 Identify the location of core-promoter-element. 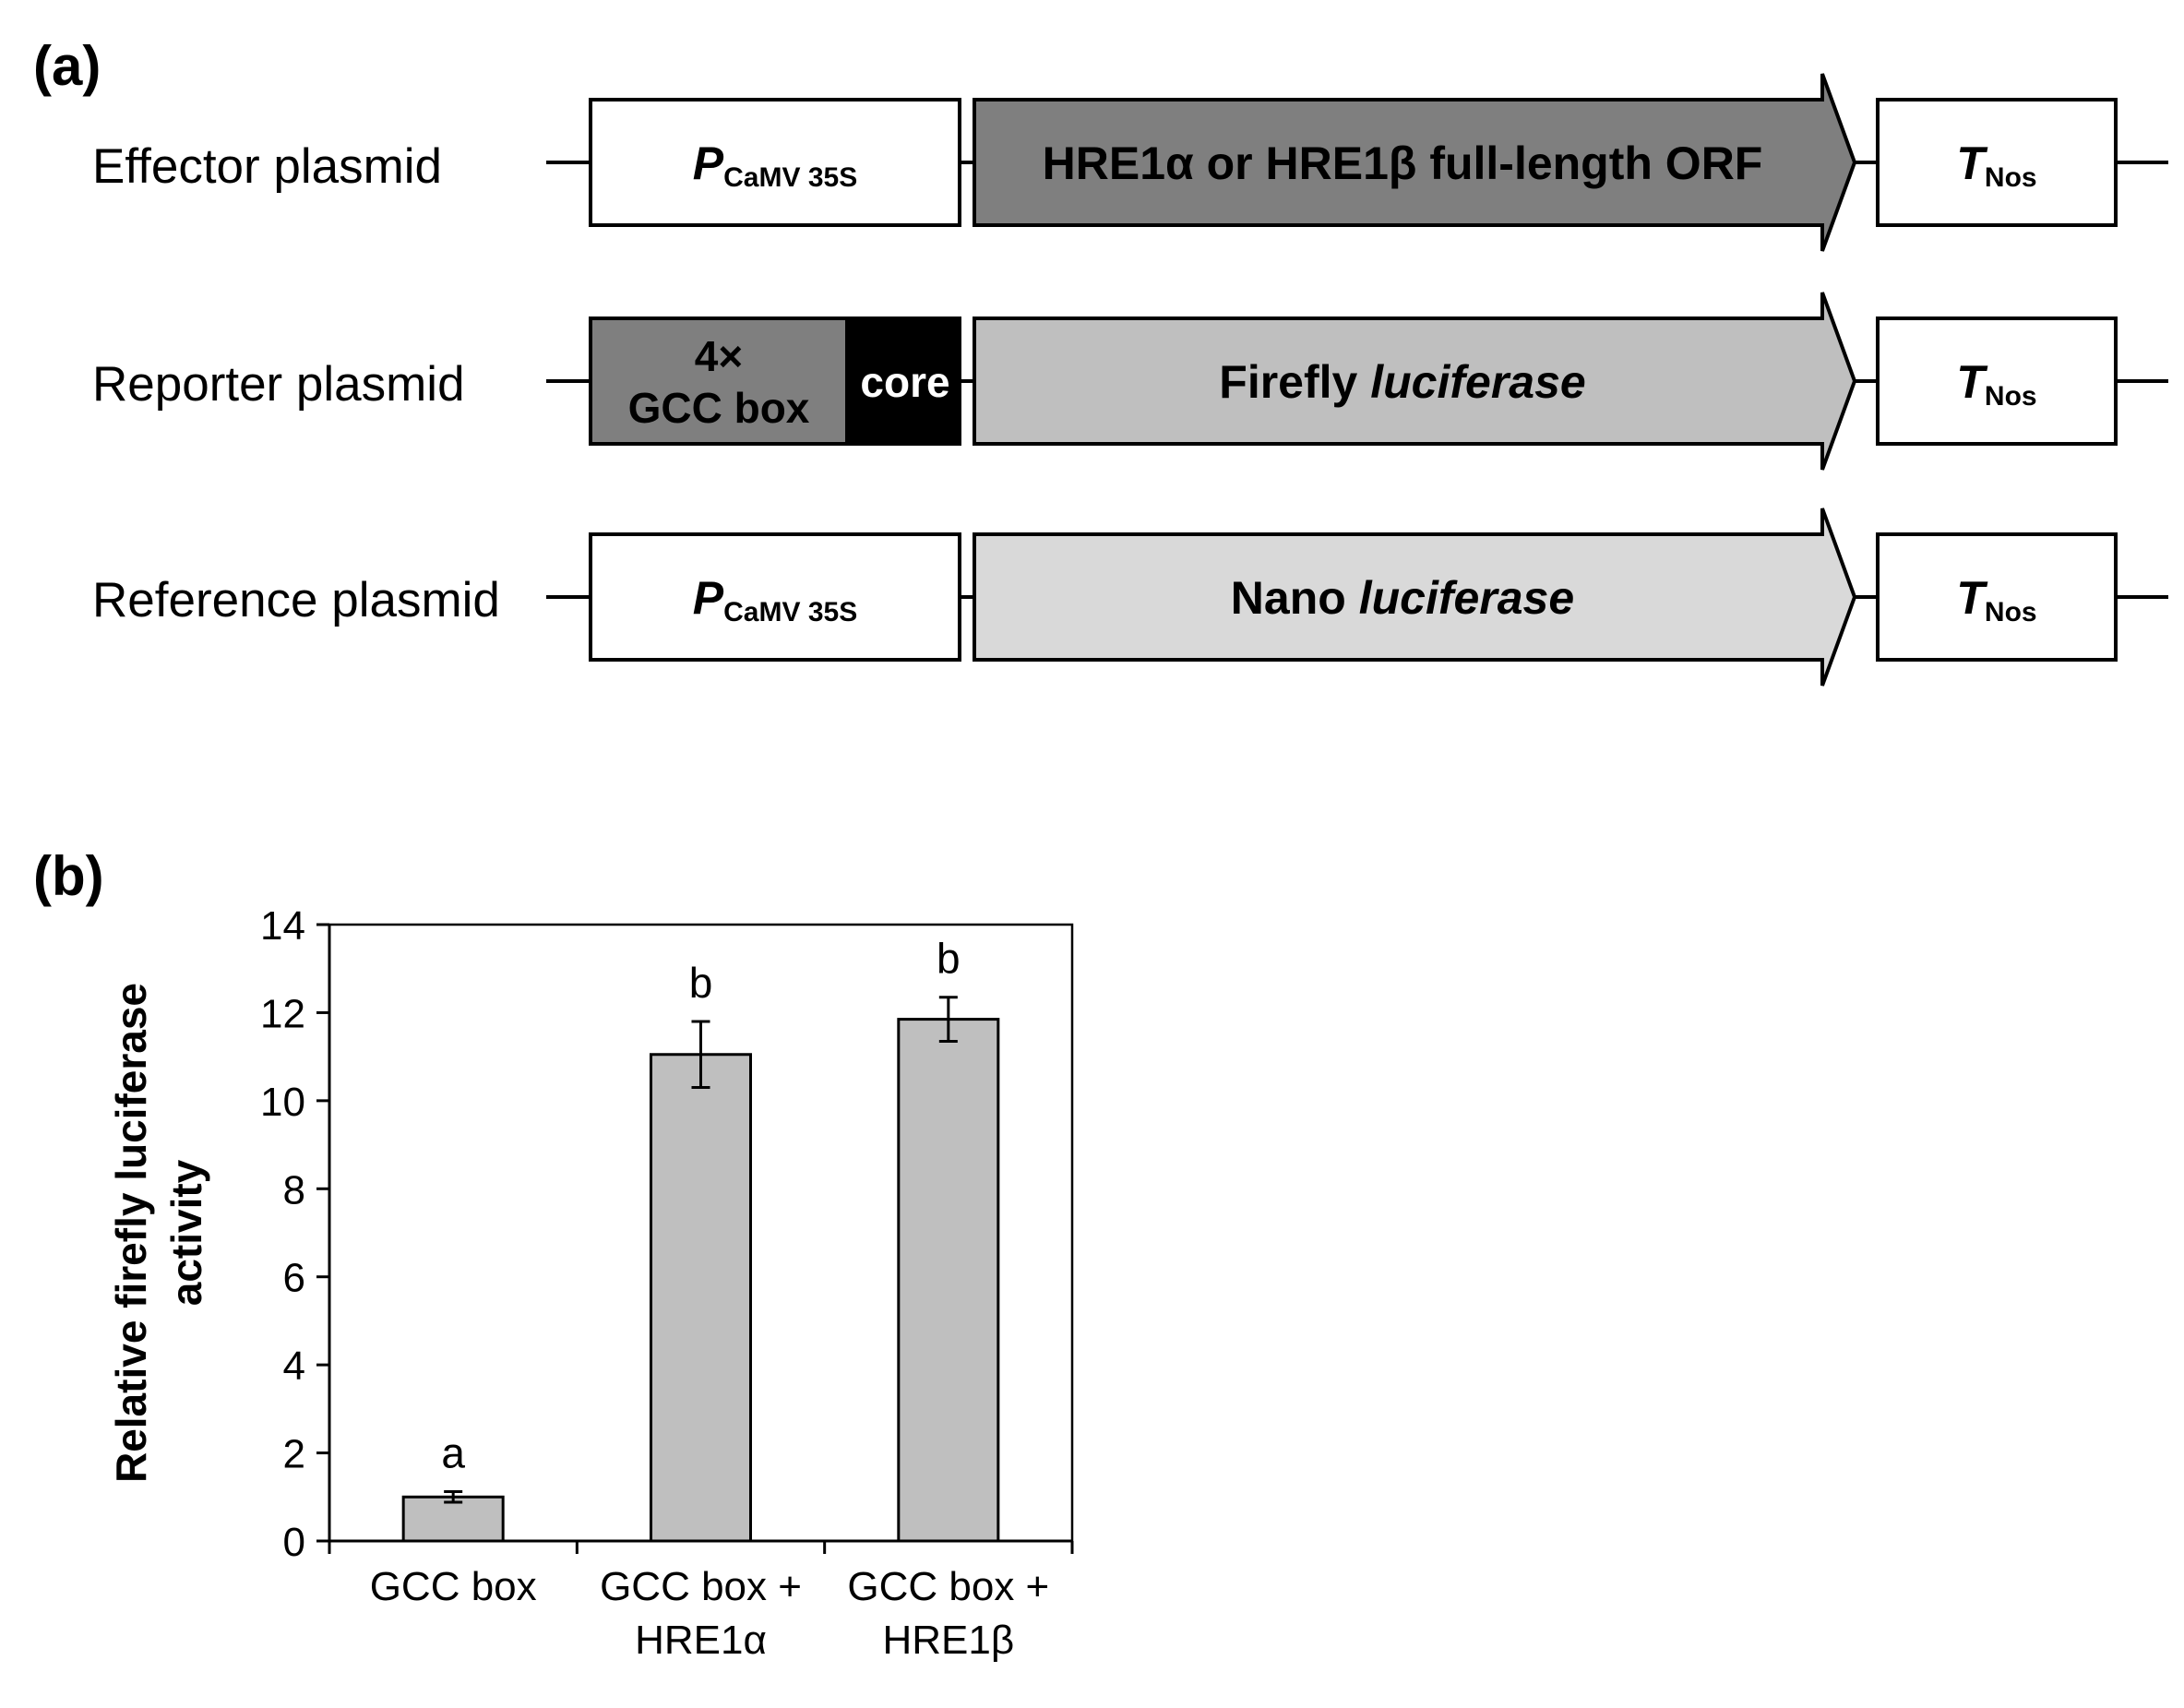
(903, 381).